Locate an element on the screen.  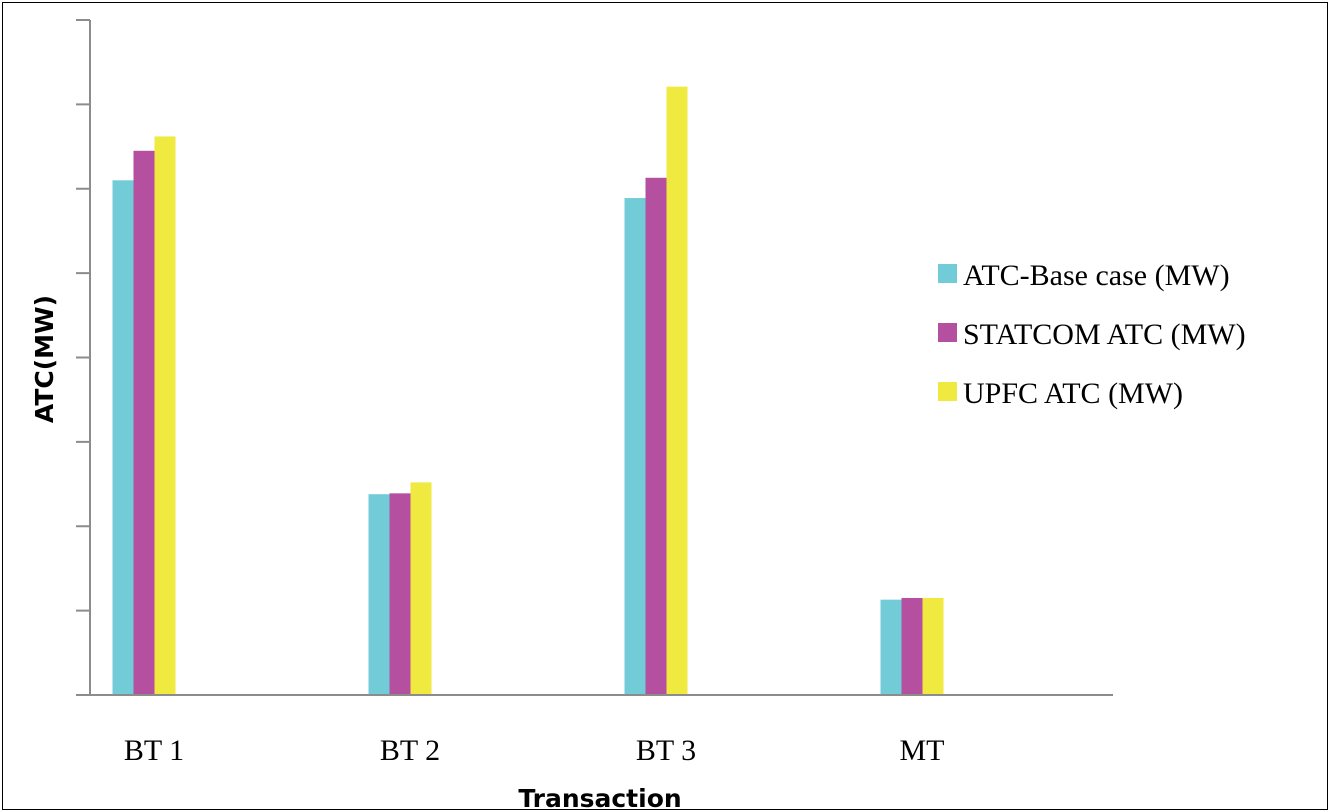
x-category-label: BT 1 is located at coordinates (154, 750).